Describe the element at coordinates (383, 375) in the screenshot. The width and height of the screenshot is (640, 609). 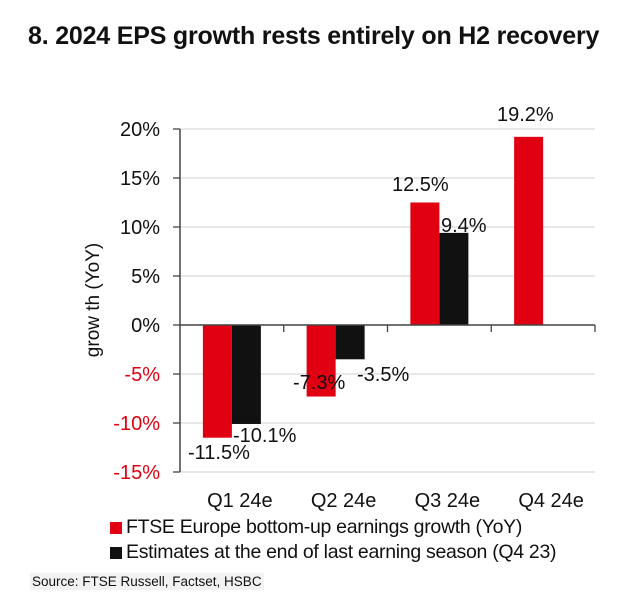
I see `data-label: -3.5%` at that location.